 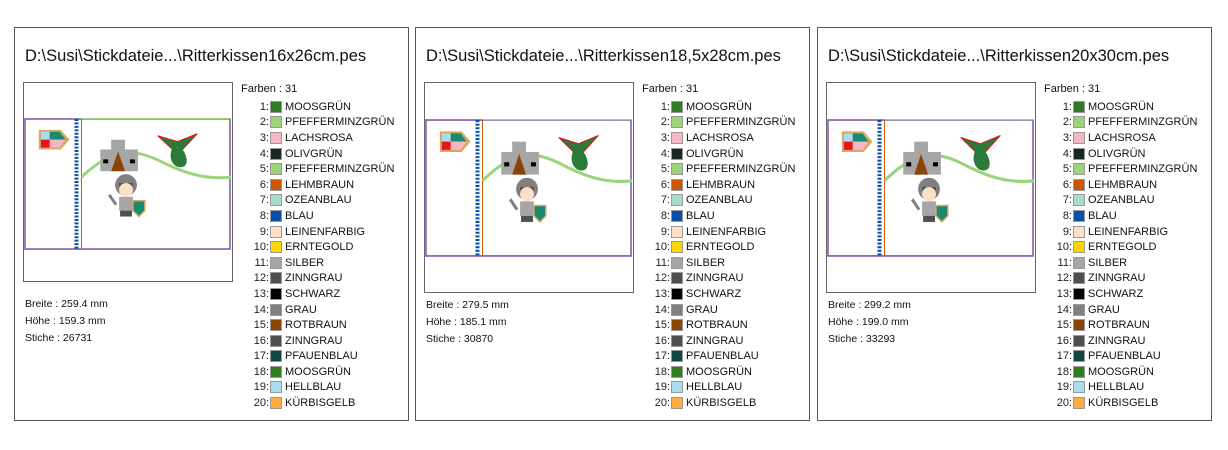 What do you see at coordinates (702, 309) in the screenshot?
I see `color-name: GRAU` at bounding box center [702, 309].